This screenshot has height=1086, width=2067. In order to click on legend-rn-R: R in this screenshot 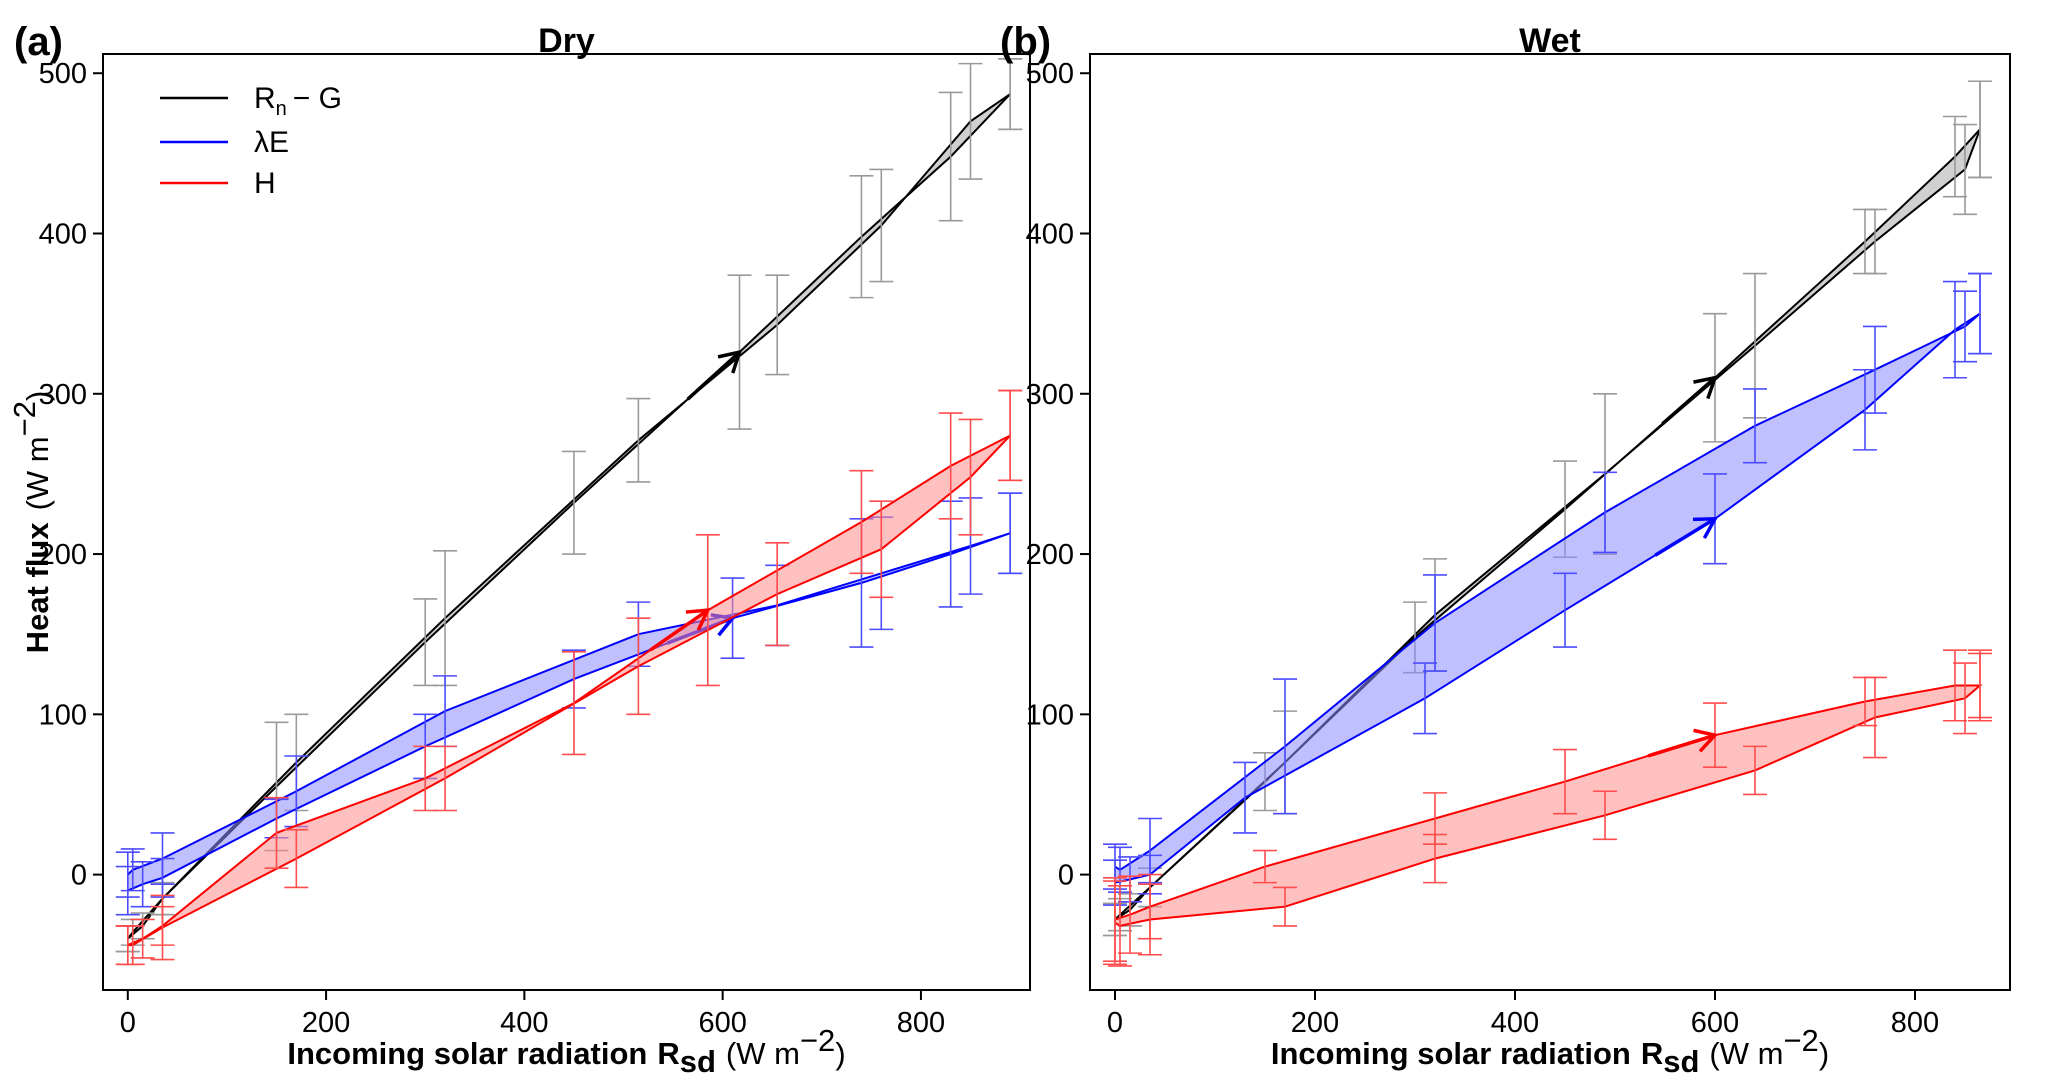, I will do `click(265, 98)`.